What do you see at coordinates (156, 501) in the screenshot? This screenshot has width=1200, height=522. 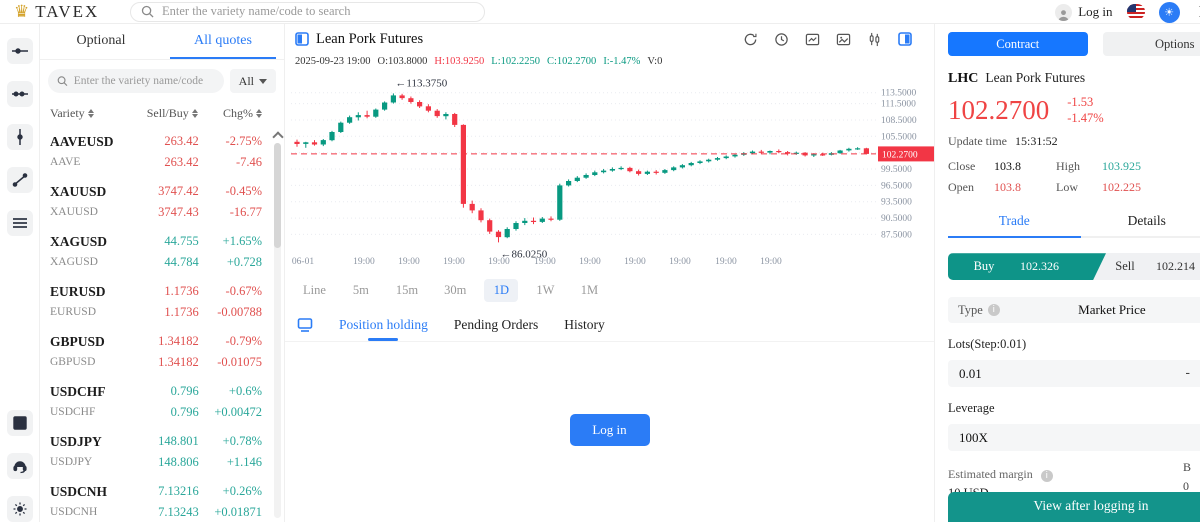 I see `quote-row-USDCNH: USDCNH USDCNH 7.13216 7.13243 +0.26% +0.01871` at bounding box center [156, 501].